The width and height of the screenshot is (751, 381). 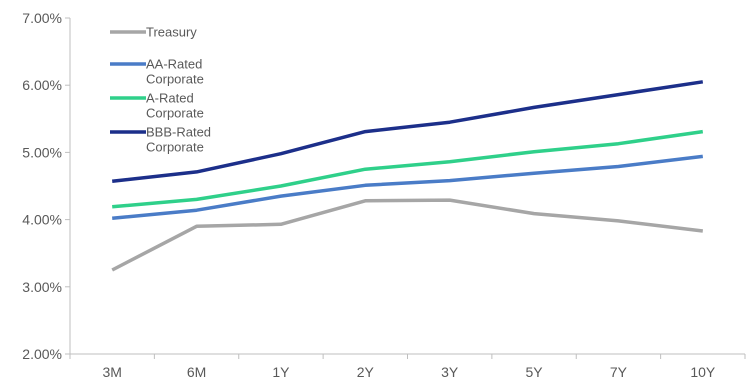 I want to click on x-tick-label: 6M, so click(x=196, y=372).